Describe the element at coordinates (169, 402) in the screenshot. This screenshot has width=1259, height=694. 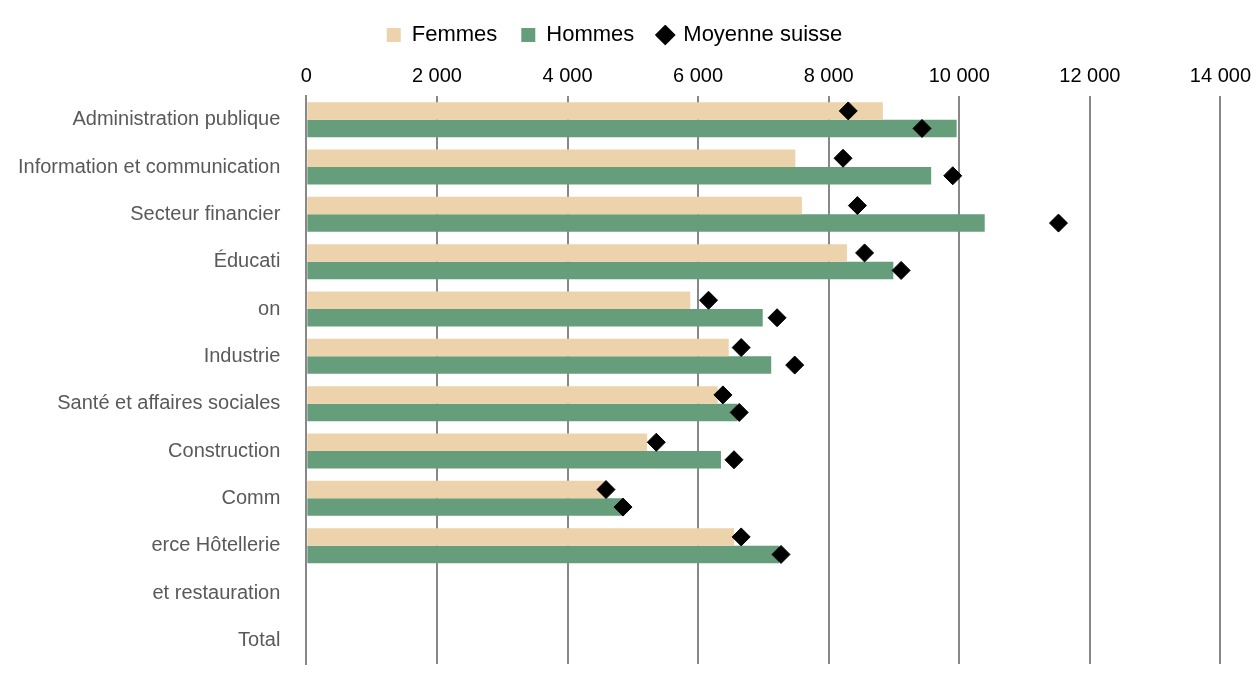
I see `y-tick-label: Santé et affaires sociales` at that location.